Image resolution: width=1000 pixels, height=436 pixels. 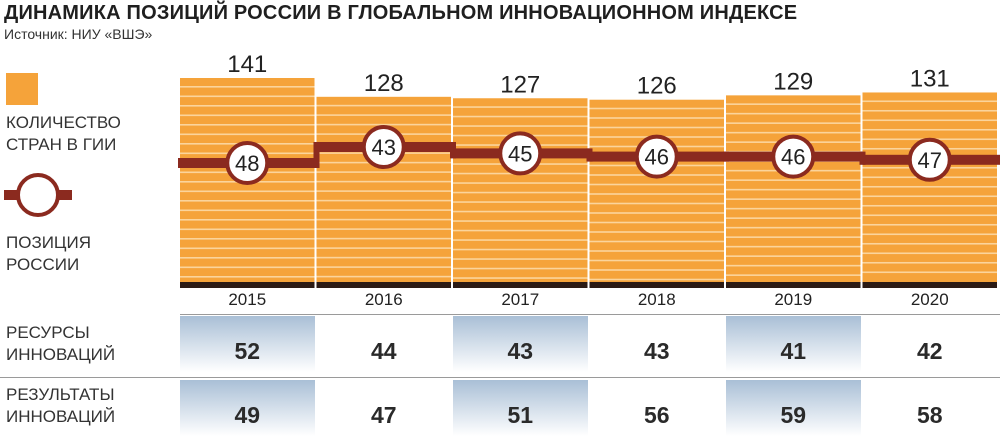 I want to click on year-label-2019: 2019, so click(x=793, y=299).